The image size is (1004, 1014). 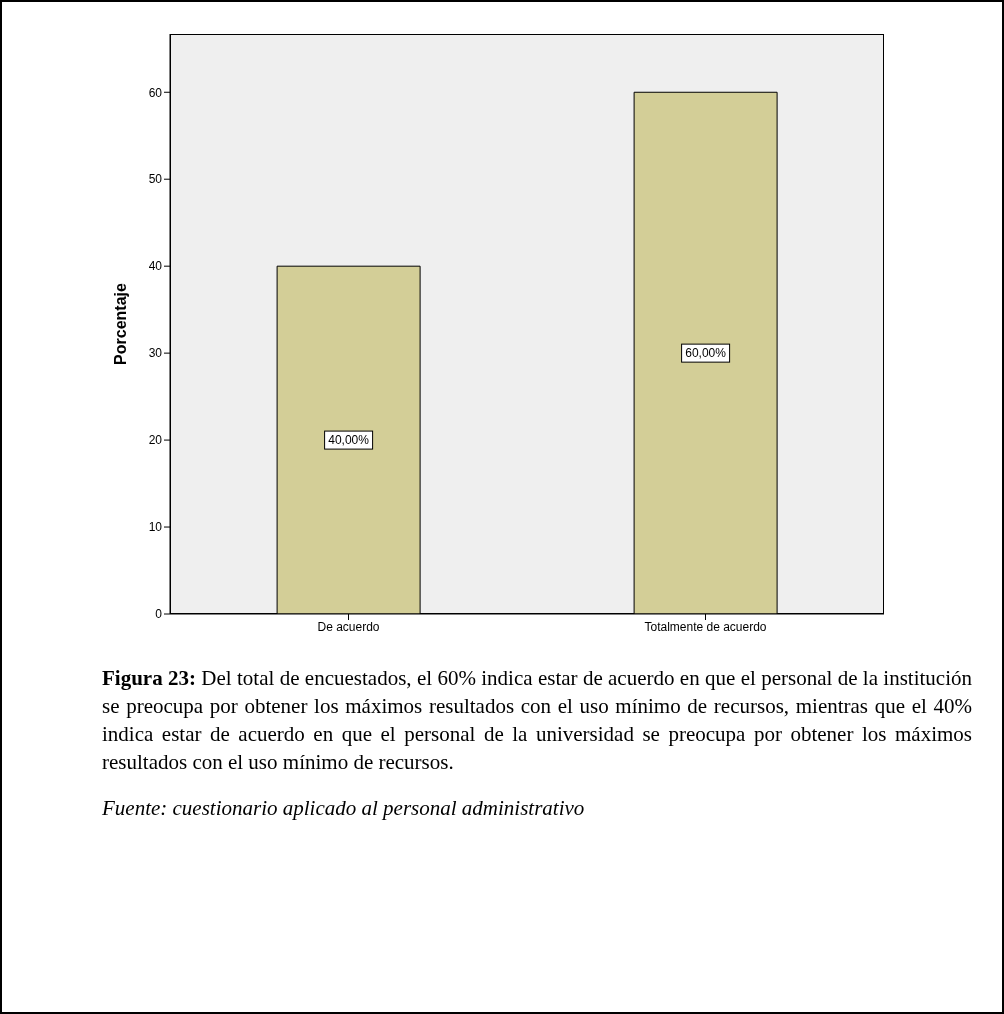 I want to click on y-tick-label: 10, so click(x=155, y=527).